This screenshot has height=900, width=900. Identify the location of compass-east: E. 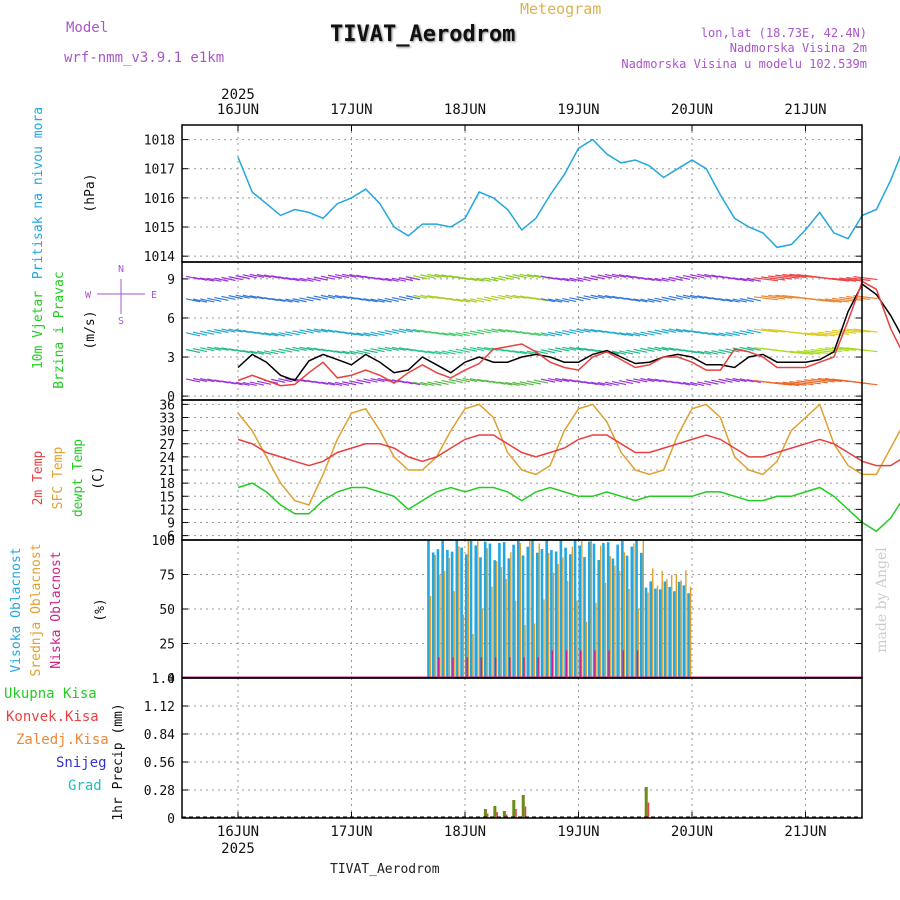
(154, 295).